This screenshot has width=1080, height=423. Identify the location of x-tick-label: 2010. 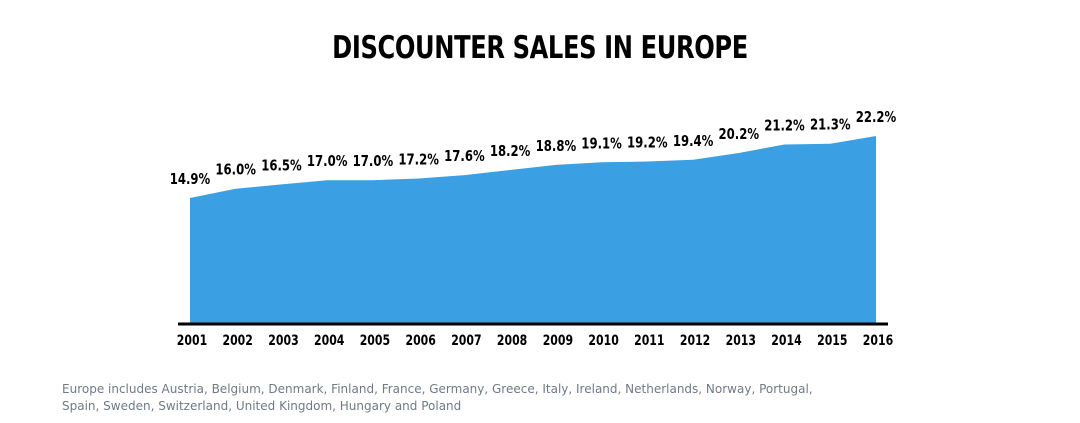
(603, 340).